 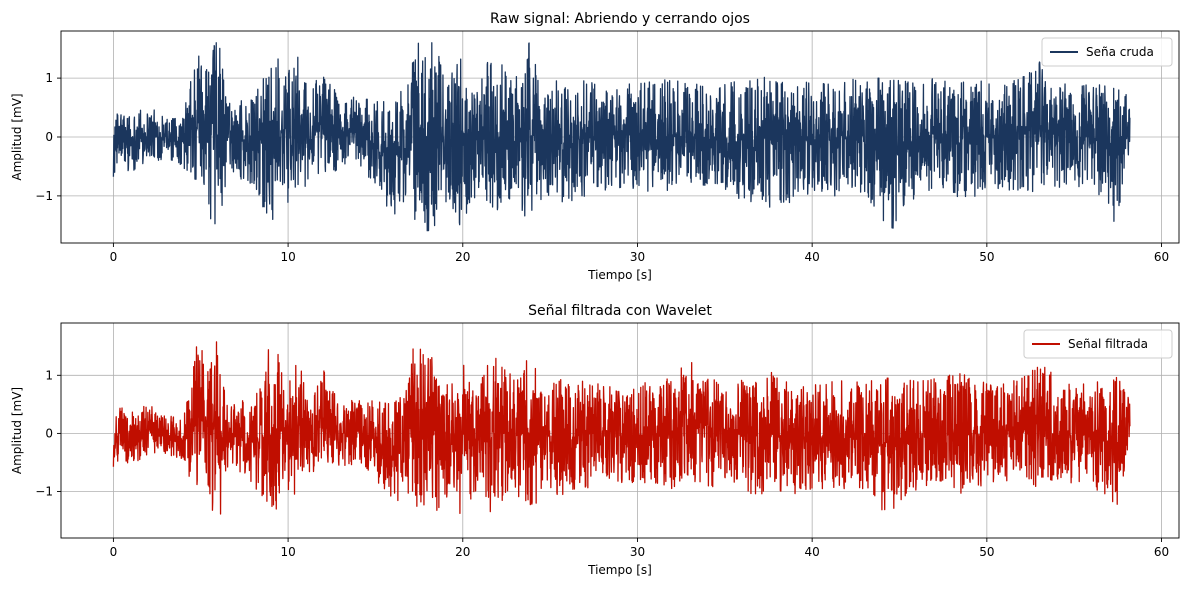 I want to click on raw-y-tick-label: 0, so click(x=49, y=137).